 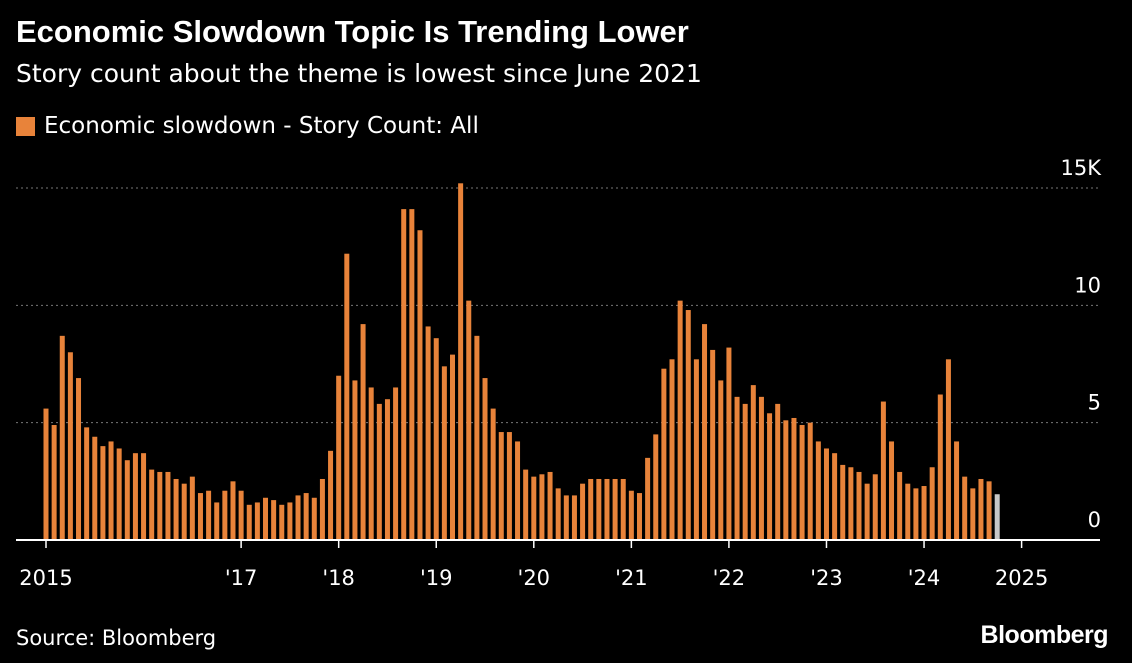 What do you see at coordinates (45, 578) in the screenshot?
I see `x-tick-label: 2015` at bounding box center [45, 578].